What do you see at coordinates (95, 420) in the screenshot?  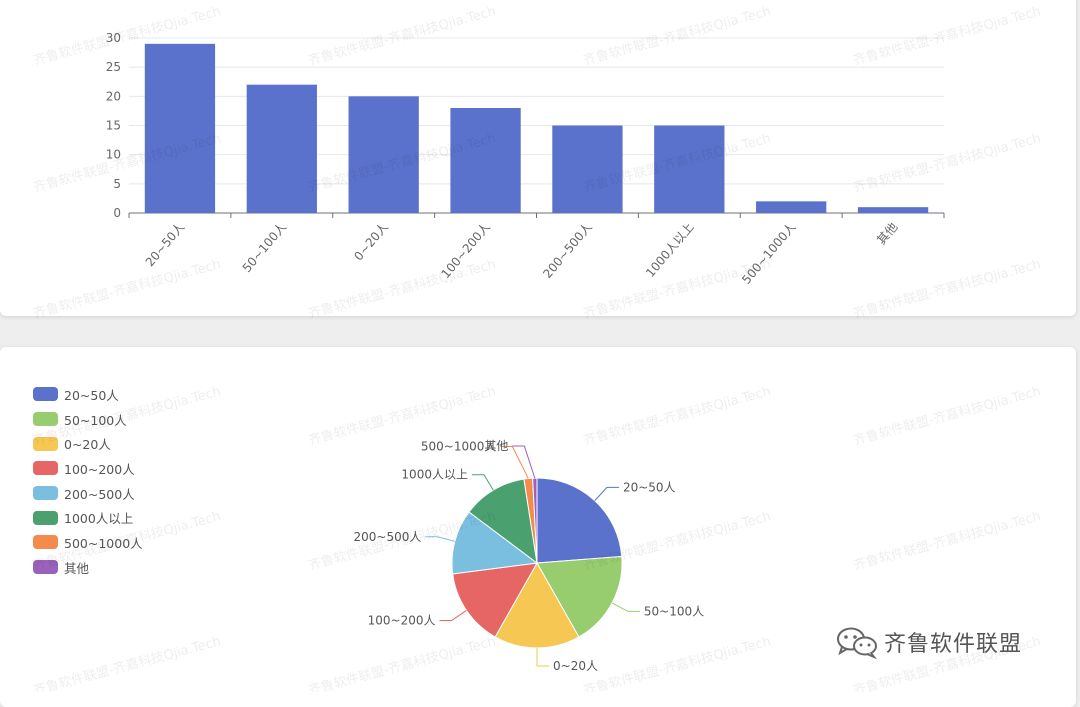 I see `legend-label: 50~100人` at bounding box center [95, 420].